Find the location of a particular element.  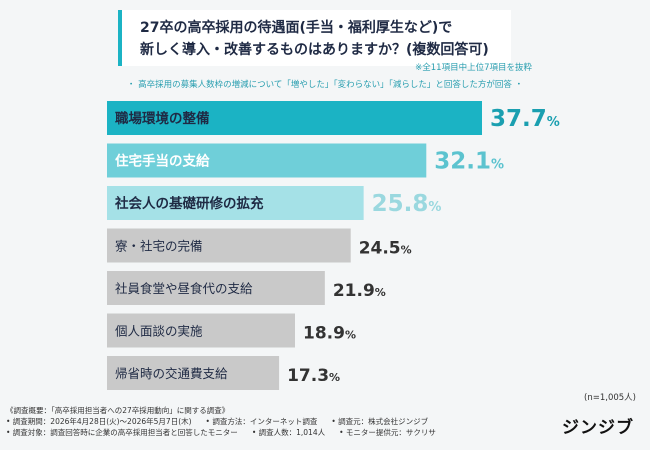

category-label-3: 社会人の基礎研修の拡充 is located at coordinates (189, 203).